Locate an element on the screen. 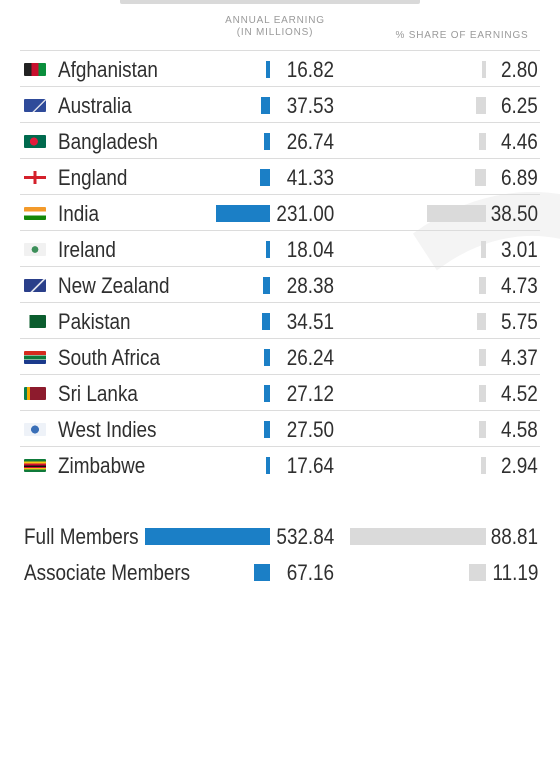 The height and width of the screenshot is (757, 560). table-row: Pakistan 34.51 5.75 is located at coordinates (280, 320).